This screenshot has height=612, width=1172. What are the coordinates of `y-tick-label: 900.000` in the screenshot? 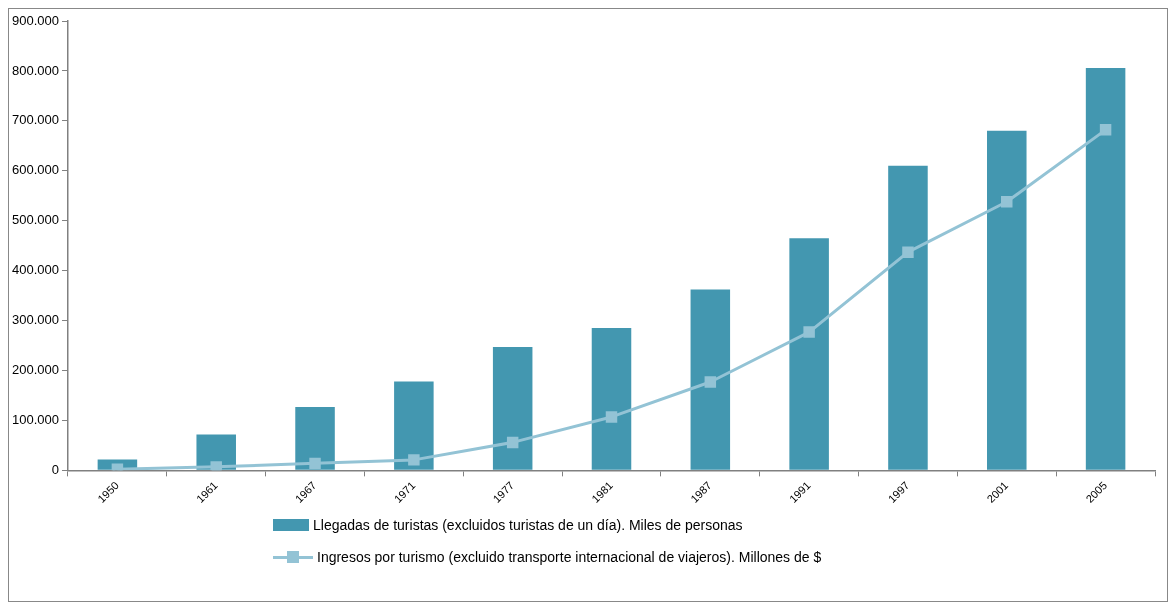 It's located at (35, 20).